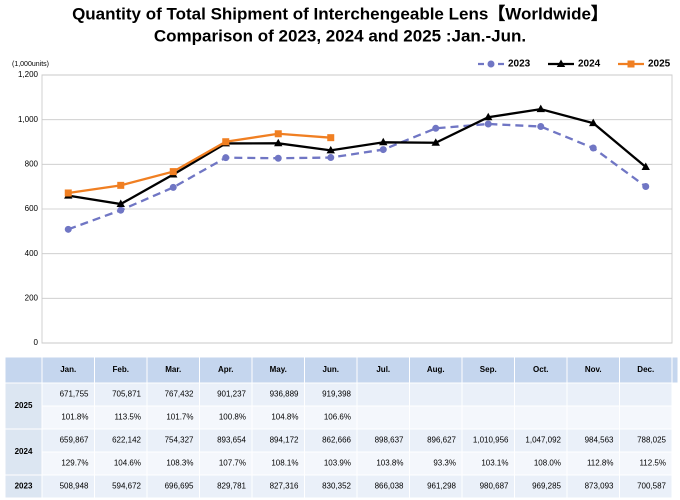 The width and height of the screenshot is (680, 500). Describe the element at coordinates (336, 440) in the screenshot. I see `table-value: 862,666` at that location.